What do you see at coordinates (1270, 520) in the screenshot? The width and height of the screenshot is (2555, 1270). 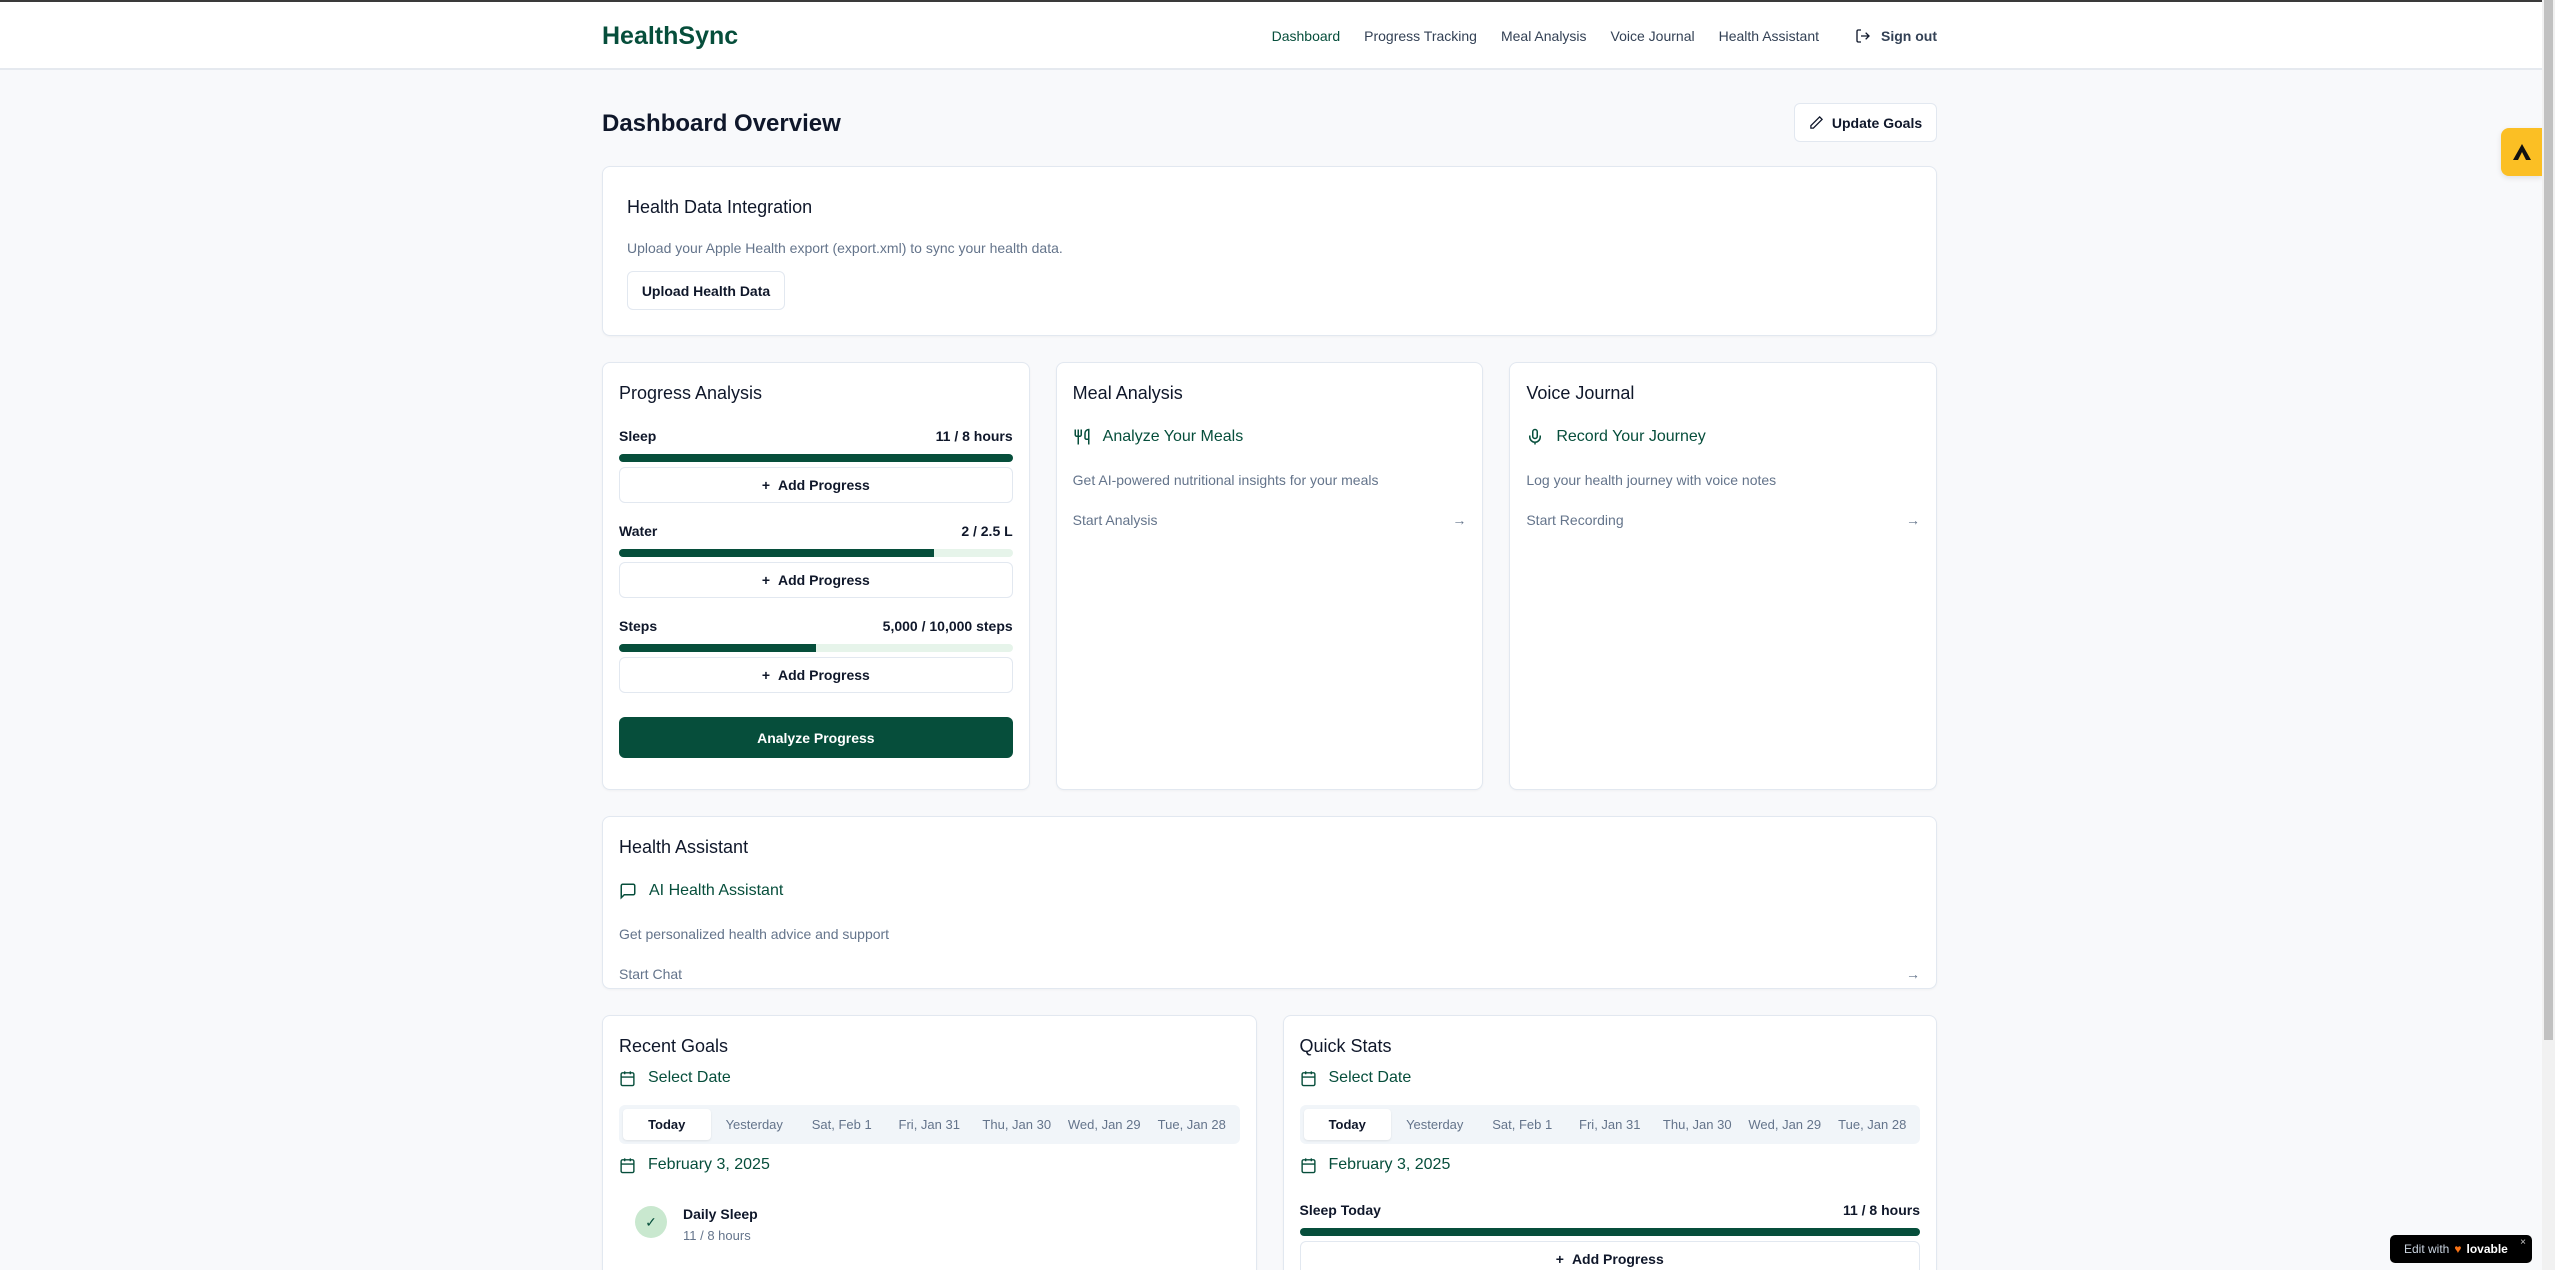 I see `start-analysis-link: Start Analysis →` at bounding box center [1270, 520].